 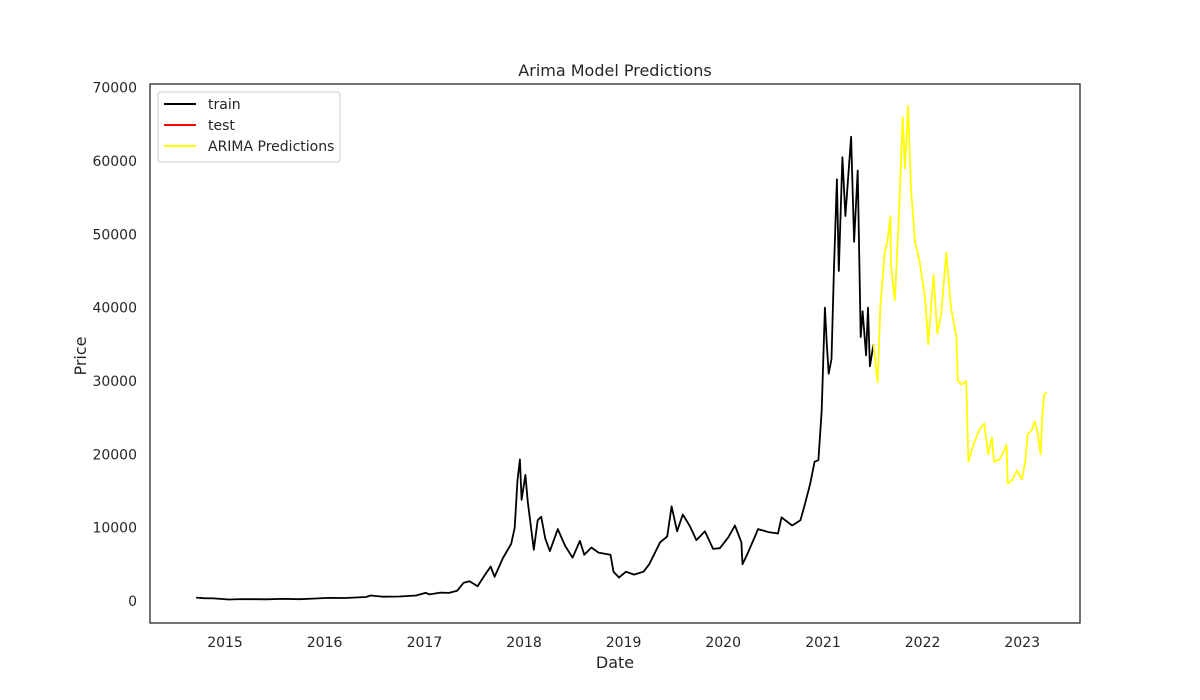 What do you see at coordinates (114, 455) in the screenshot?
I see `y-tick-label: 20000` at bounding box center [114, 455].